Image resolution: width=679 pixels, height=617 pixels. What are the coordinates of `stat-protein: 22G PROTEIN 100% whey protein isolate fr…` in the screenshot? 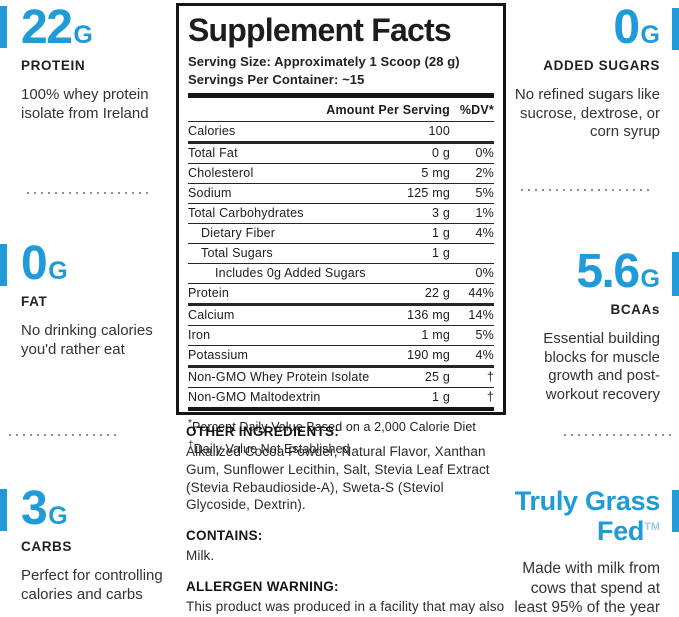 It's located at (95, 63).